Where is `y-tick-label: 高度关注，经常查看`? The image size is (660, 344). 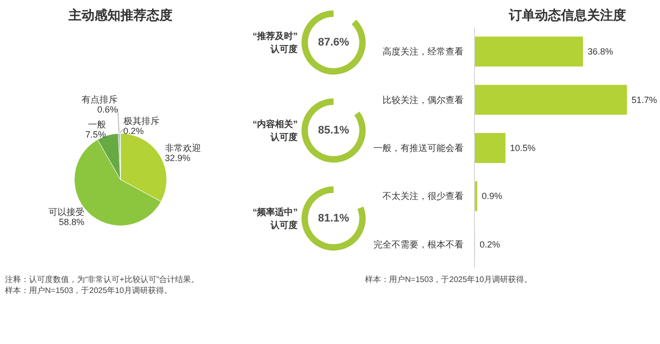
y-tick-label: 高度关注，经常查看 is located at coordinates (423, 51).